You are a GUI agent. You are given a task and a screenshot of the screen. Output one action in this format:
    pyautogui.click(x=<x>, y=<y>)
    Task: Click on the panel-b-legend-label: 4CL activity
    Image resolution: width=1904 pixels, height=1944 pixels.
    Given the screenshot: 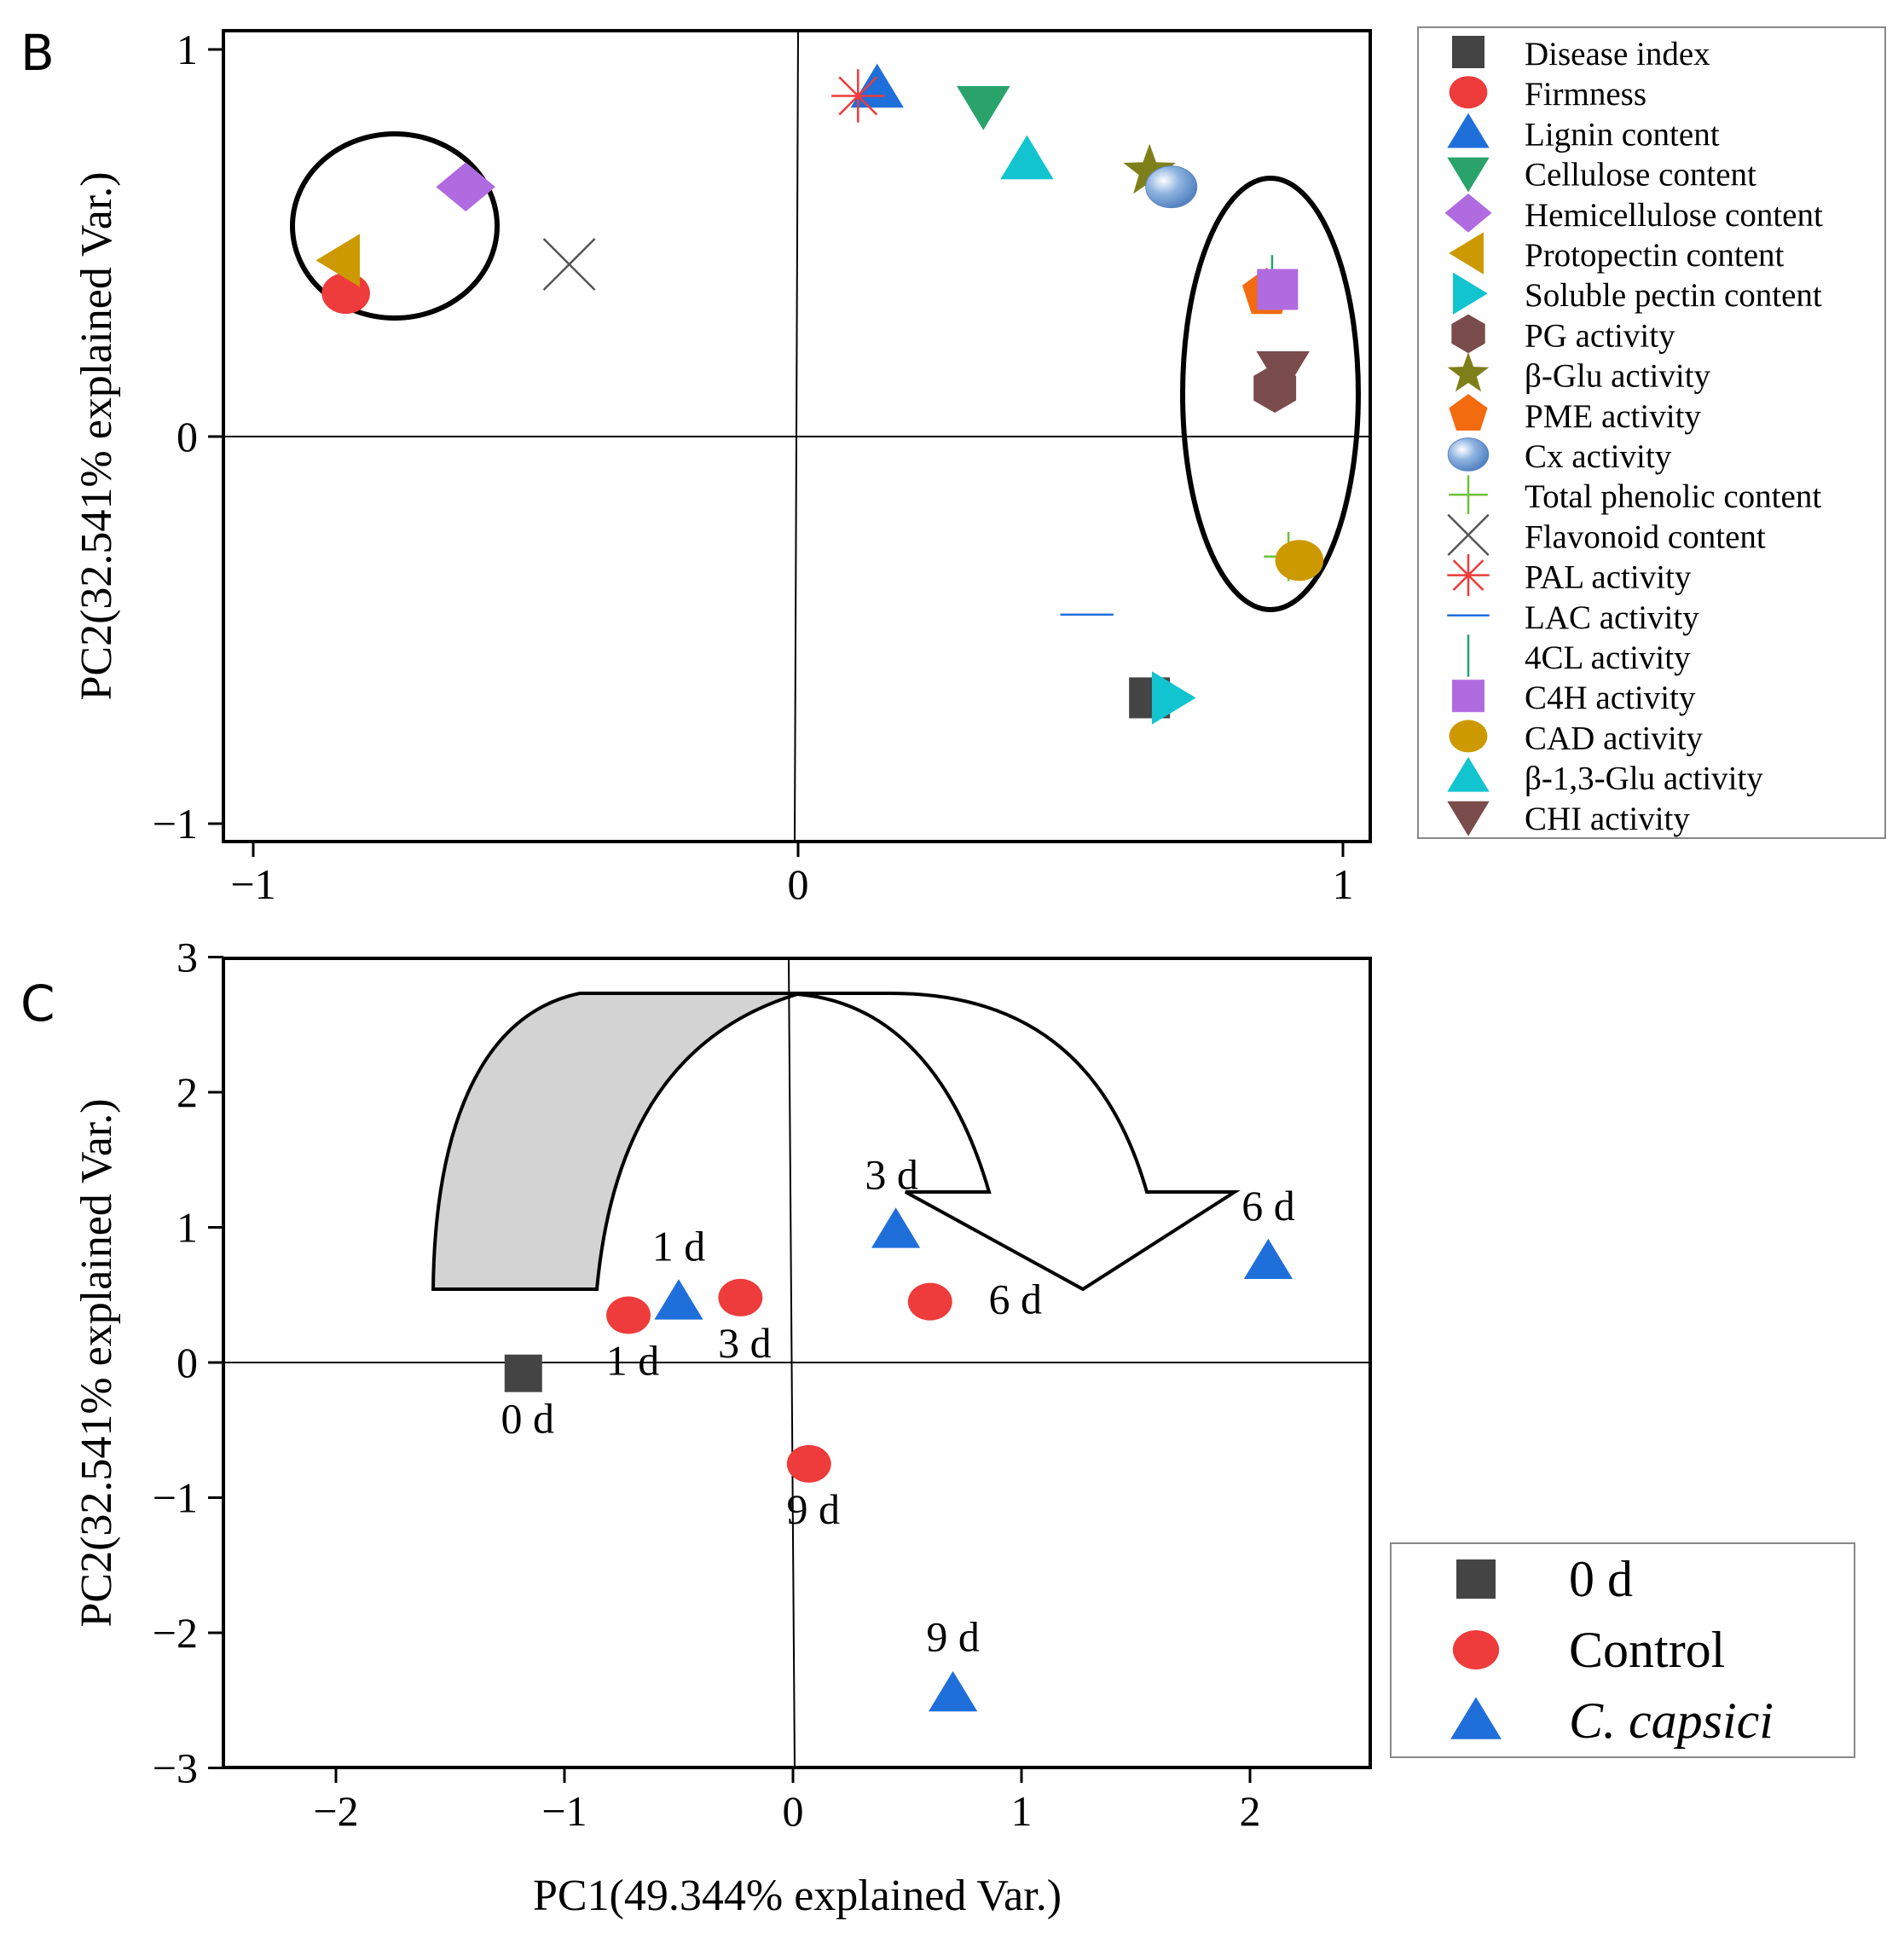 What is the action you would take?
    pyautogui.click(x=1608, y=657)
    